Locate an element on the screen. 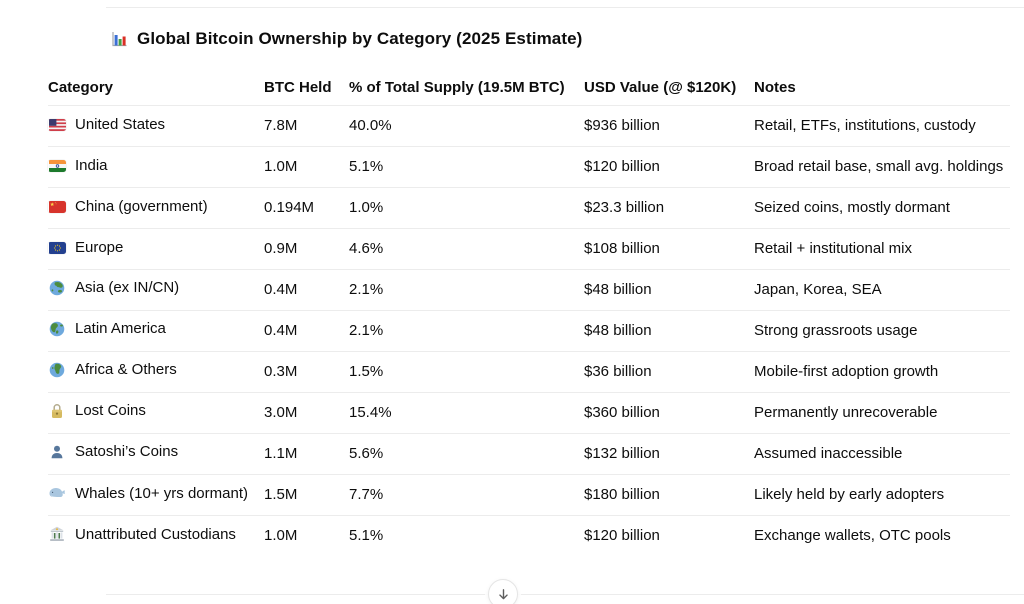  notes-value: Mobile-first adoption growth is located at coordinates (882, 372).